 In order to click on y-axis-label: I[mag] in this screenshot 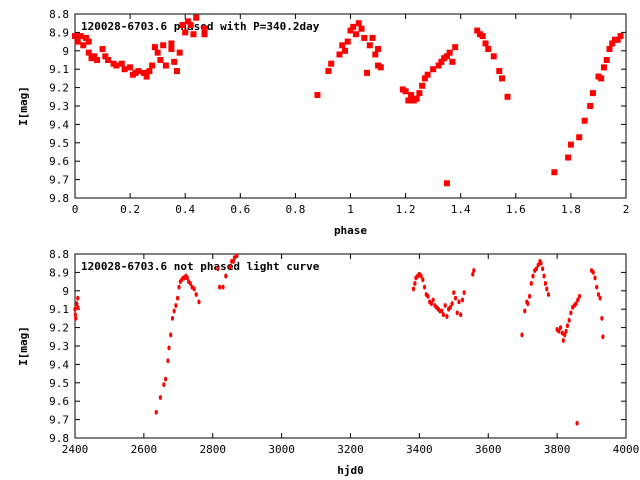, I will do `click(23, 346)`.